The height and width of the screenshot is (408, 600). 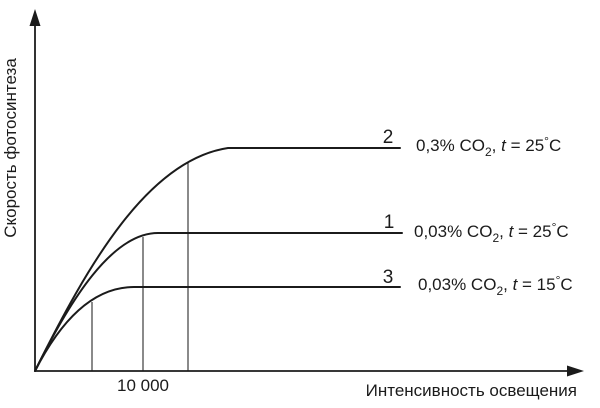 I want to click on x-tick-10000: 10 000, so click(x=143, y=385).